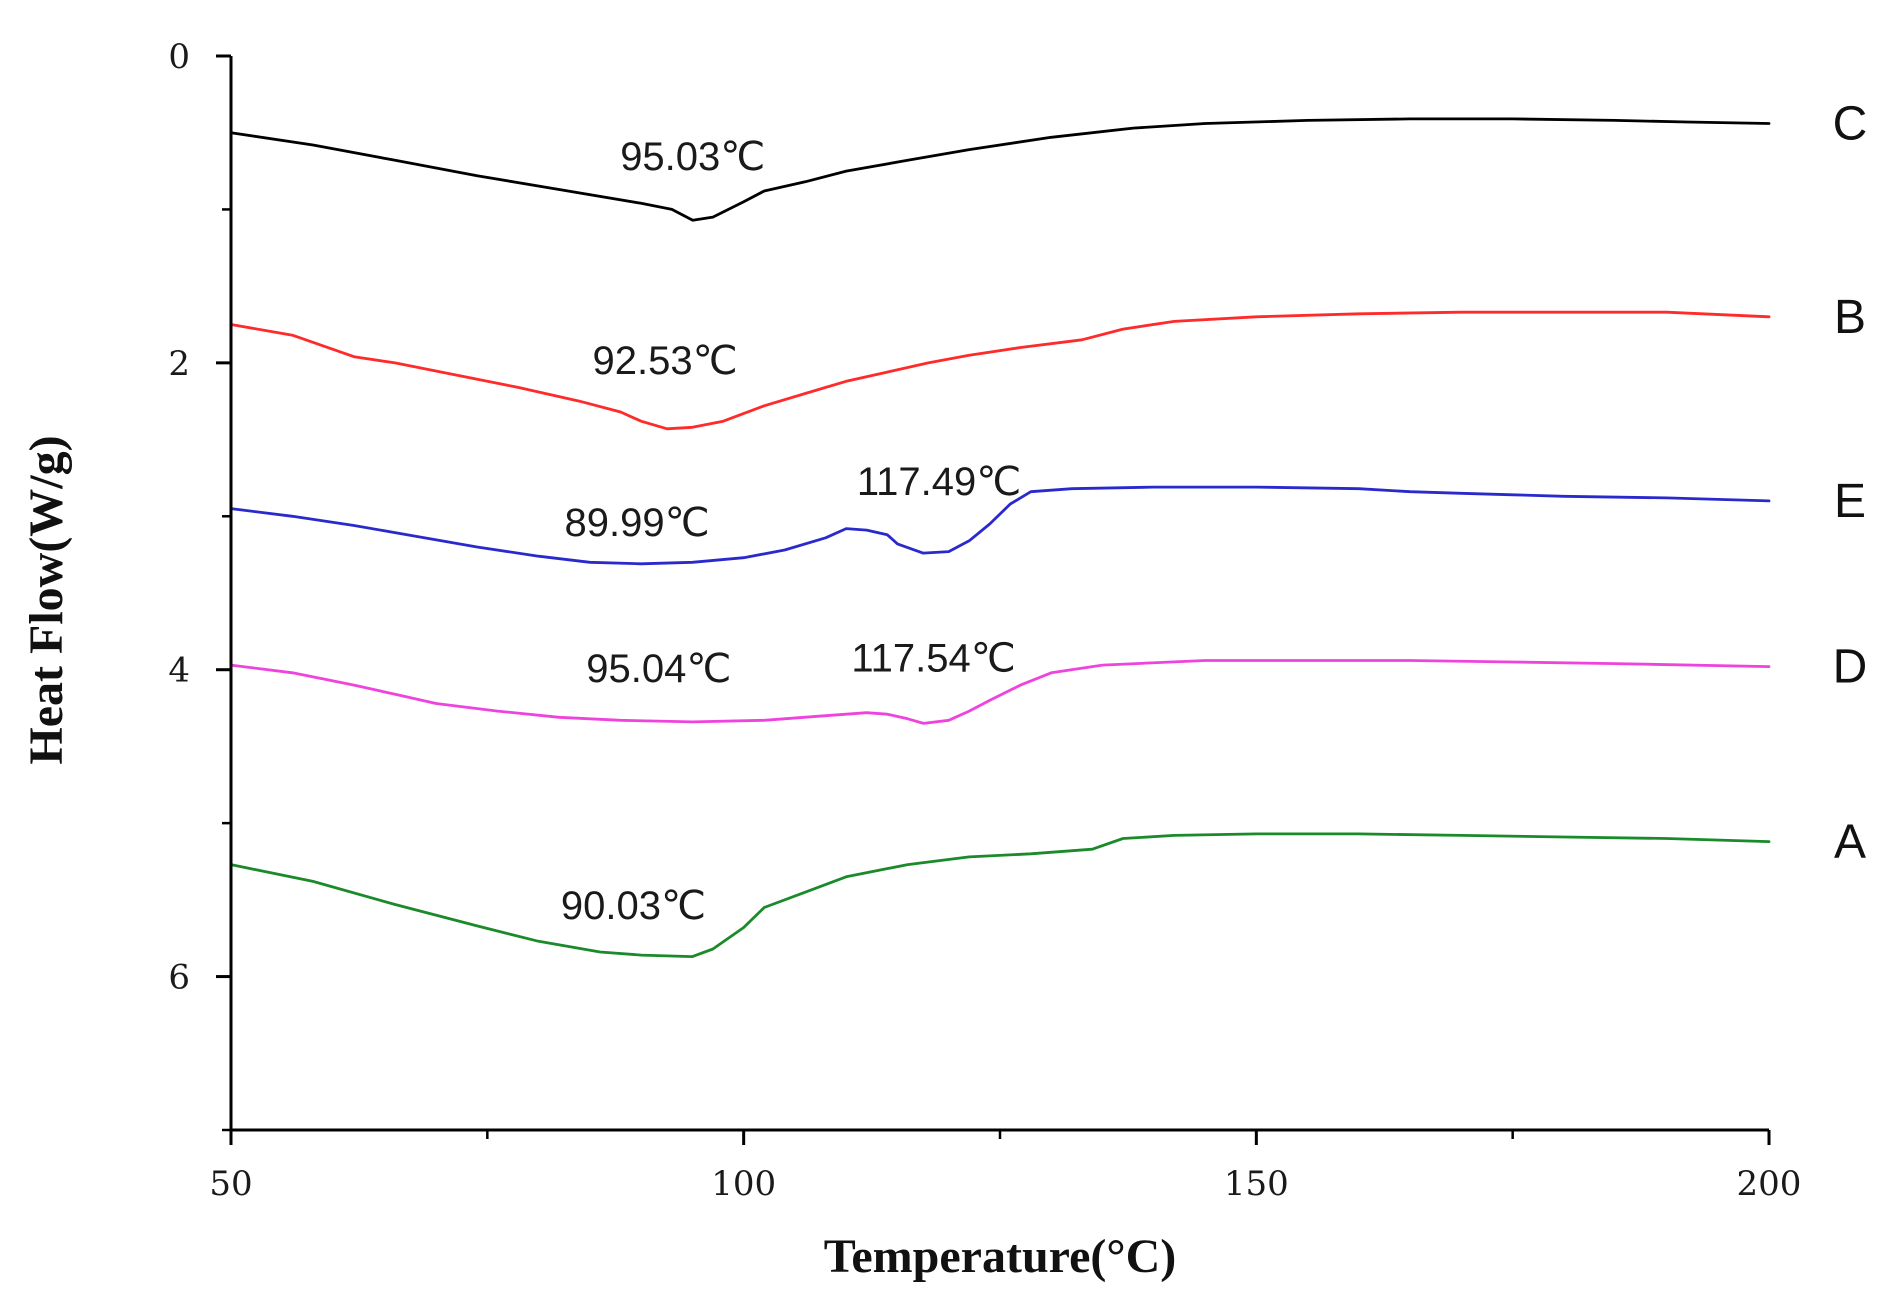 Image resolution: width=1892 pixels, height=1309 pixels. What do you see at coordinates (1850, 124) in the screenshot?
I see `series-C-label: C` at bounding box center [1850, 124].